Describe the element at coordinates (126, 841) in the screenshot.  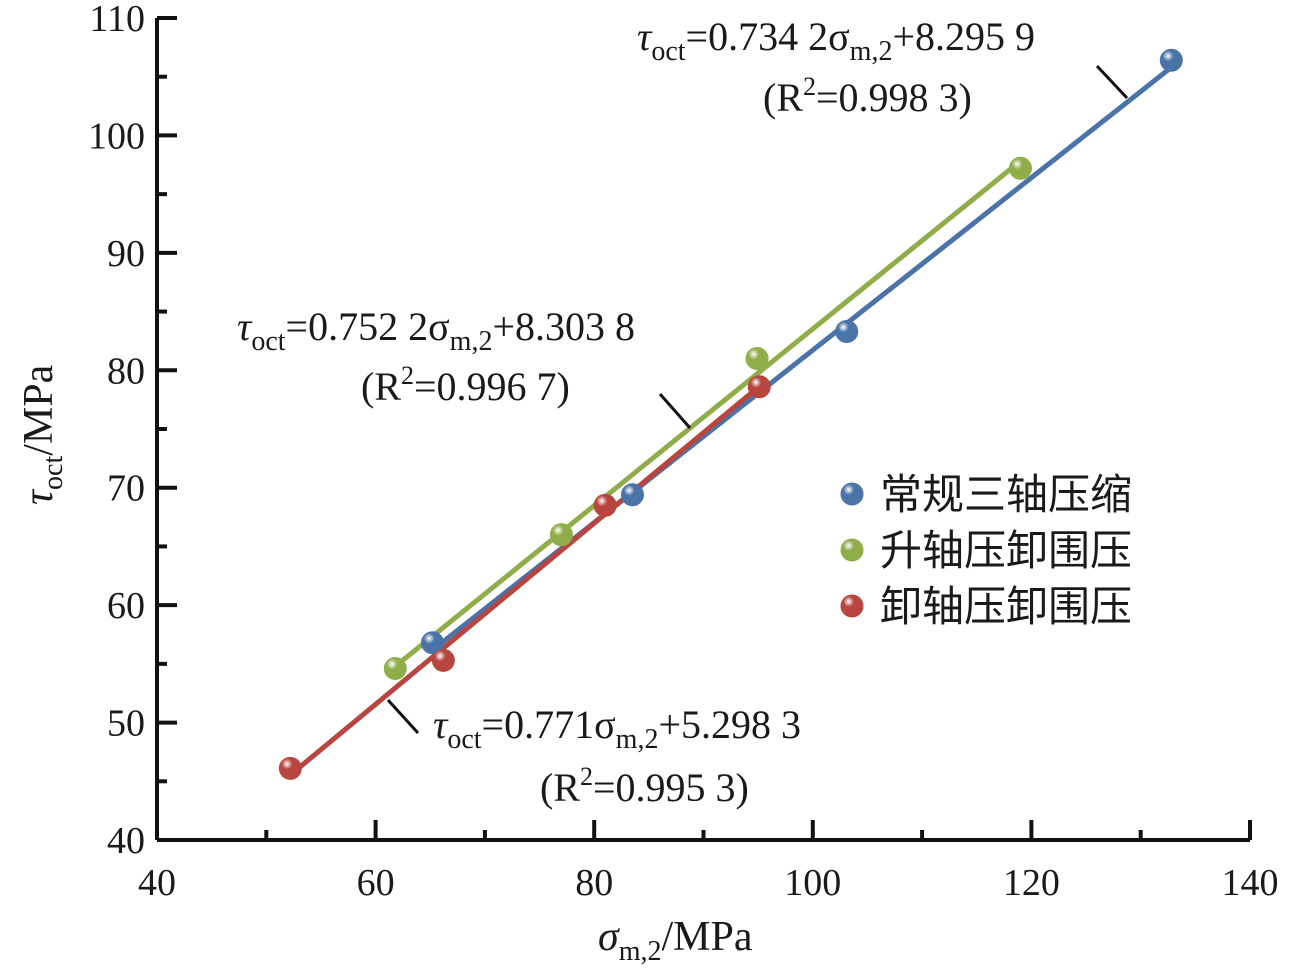
I see `y-tick-label: 40` at that location.